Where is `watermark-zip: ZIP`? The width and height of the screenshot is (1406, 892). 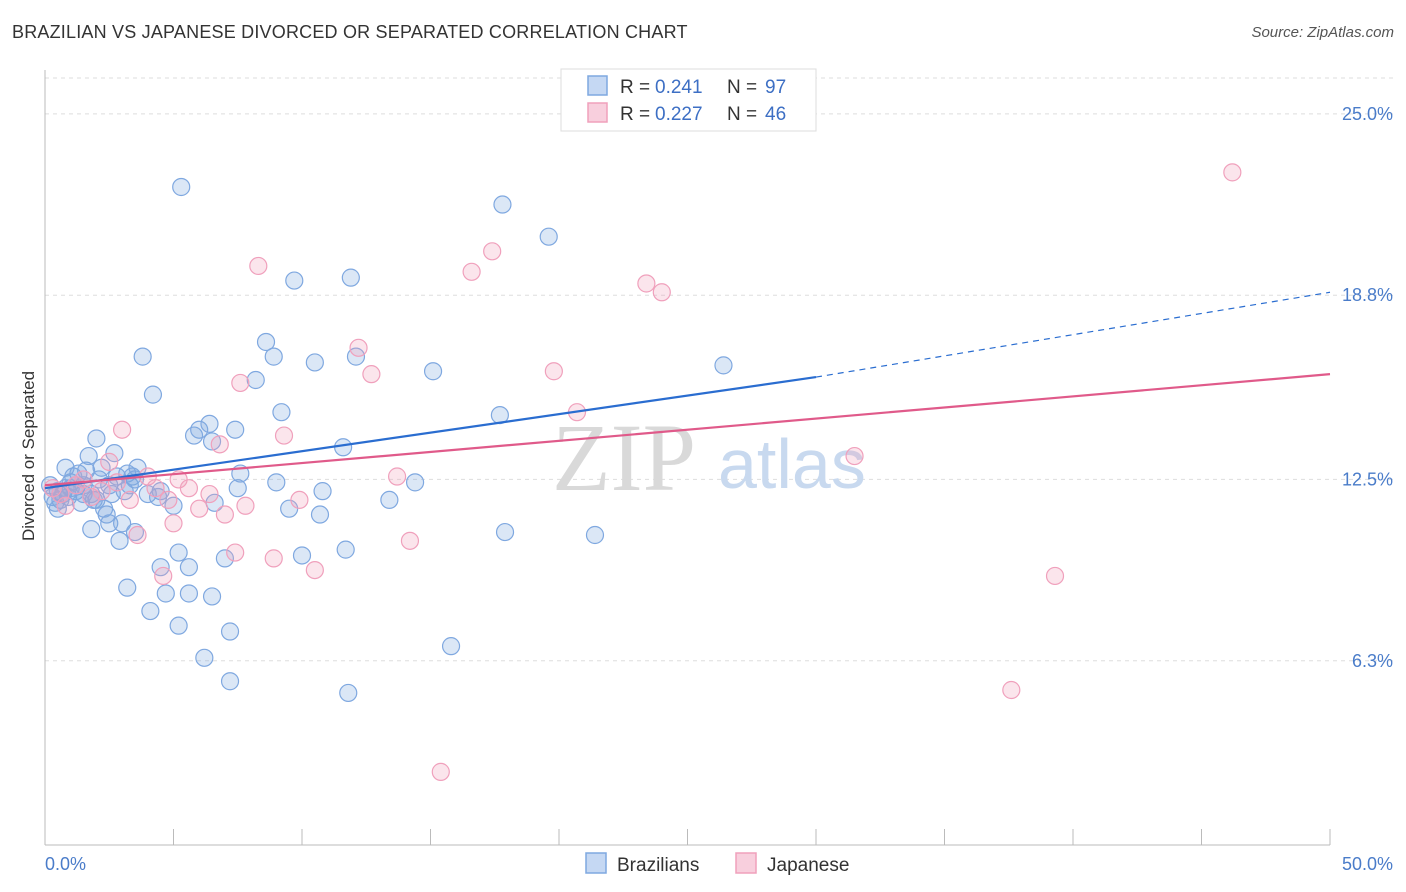
watermark-zip: ZIP is located at coordinates (624, 457).